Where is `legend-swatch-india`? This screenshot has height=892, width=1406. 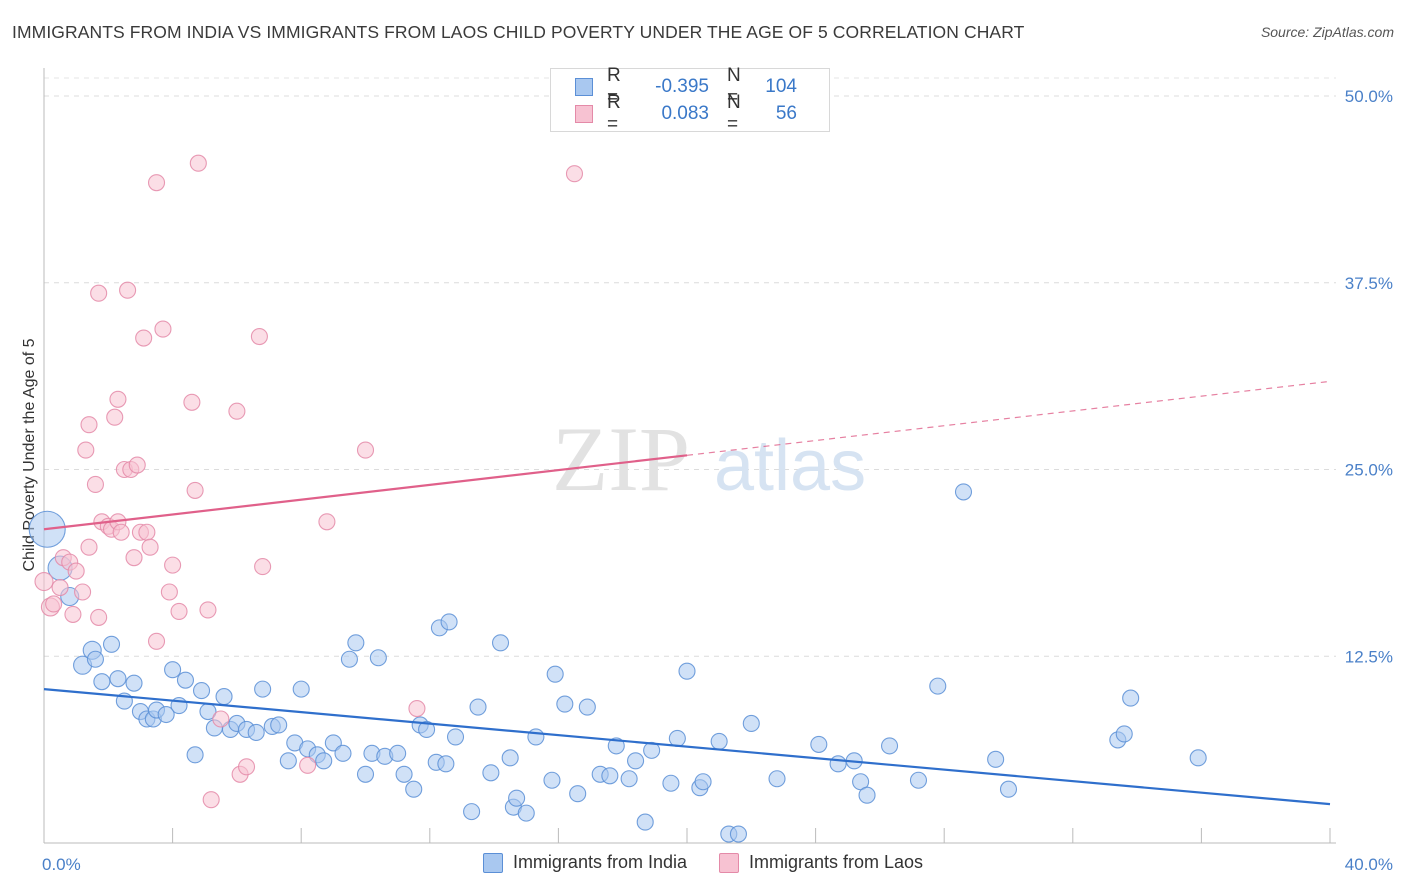 legend-swatch-india is located at coordinates (584, 87).